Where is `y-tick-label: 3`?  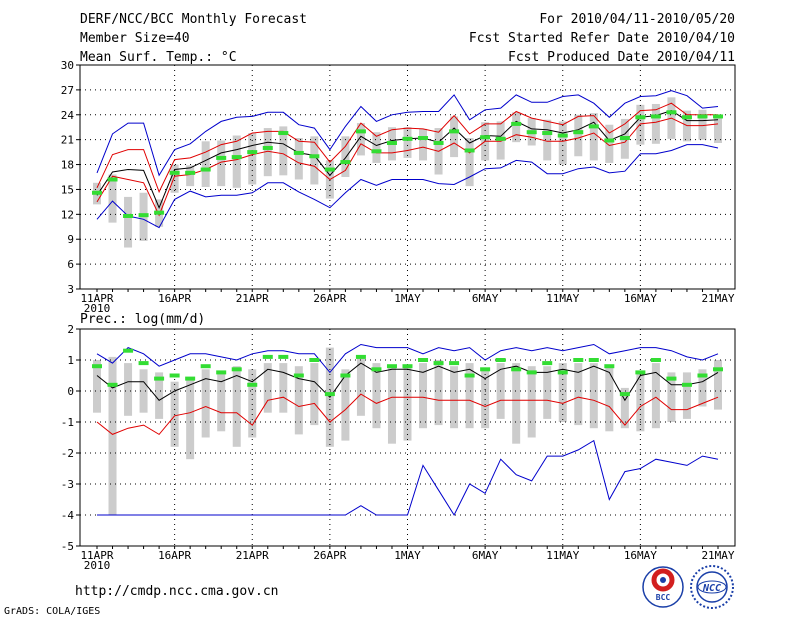
y-tick-label: 3 is located at coordinates (70, 289).